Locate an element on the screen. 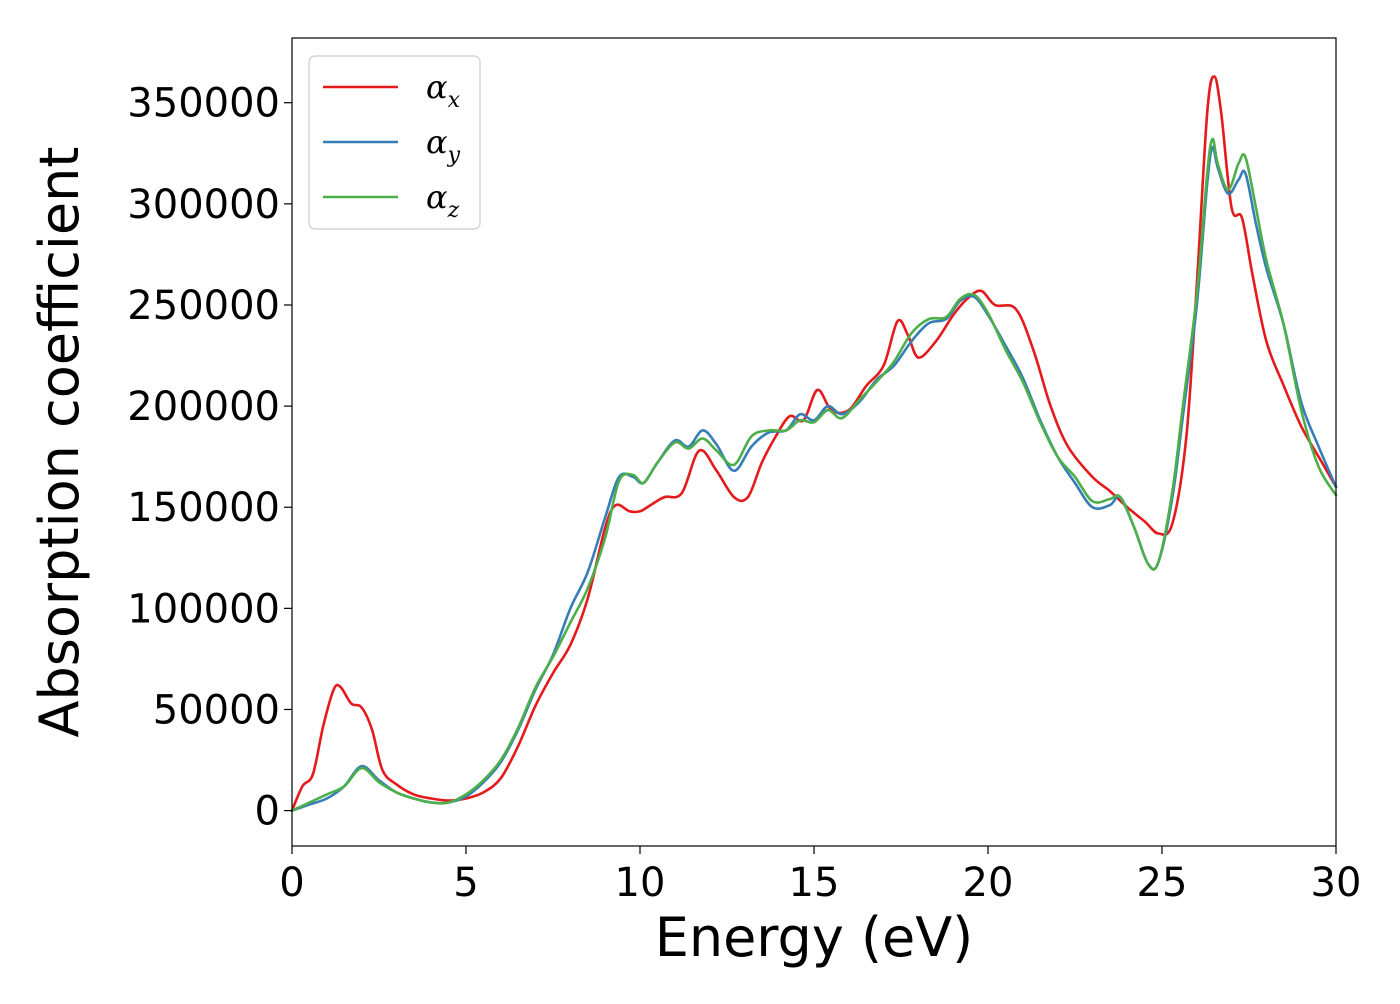 This screenshot has width=1400, height=1004. y-tick-label: 250000 is located at coordinates (203, 306).